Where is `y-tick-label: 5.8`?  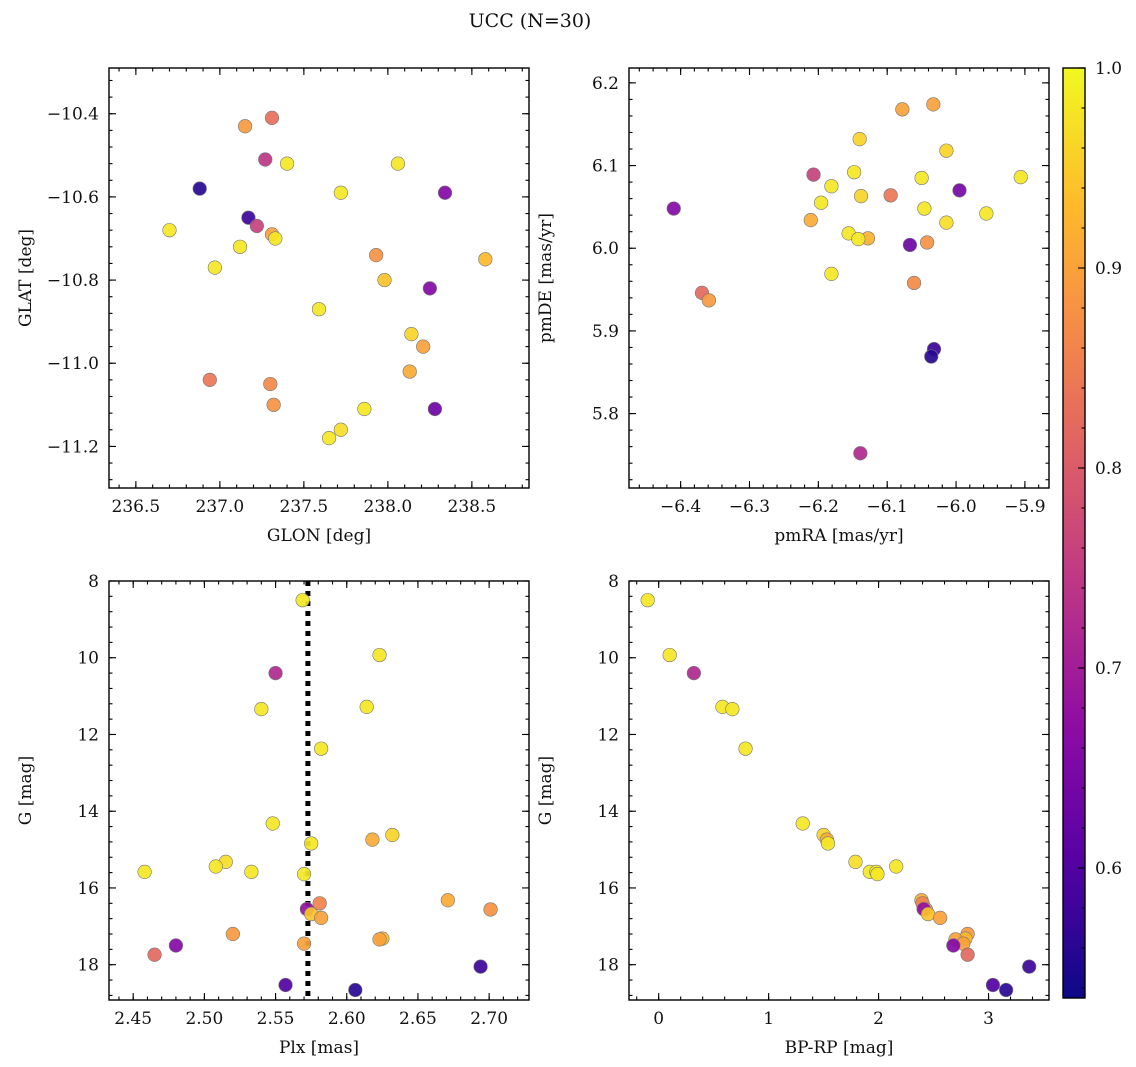
y-tick-label: 5.8 is located at coordinates (605, 415).